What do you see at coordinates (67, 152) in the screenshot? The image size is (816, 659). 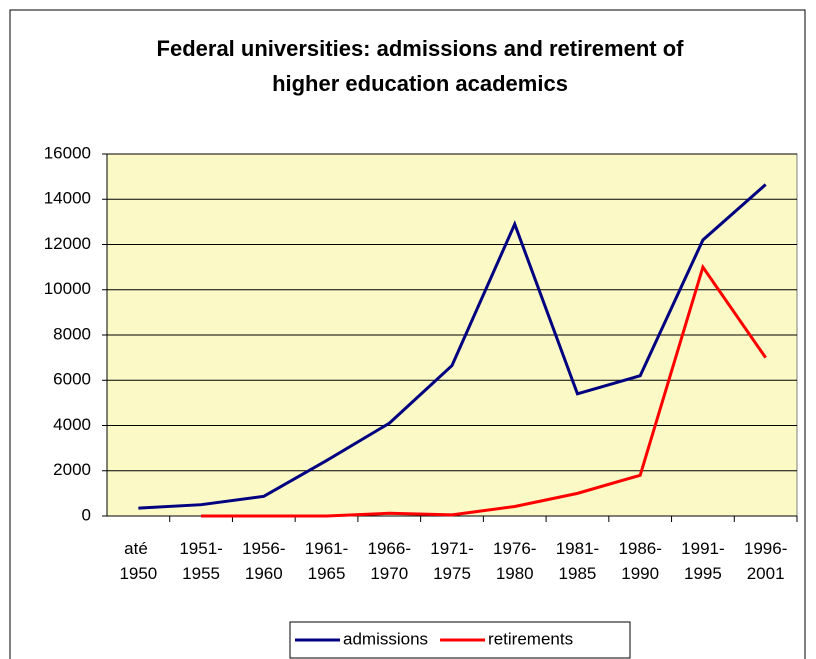 I see `y-tick-label: 16000` at bounding box center [67, 152].